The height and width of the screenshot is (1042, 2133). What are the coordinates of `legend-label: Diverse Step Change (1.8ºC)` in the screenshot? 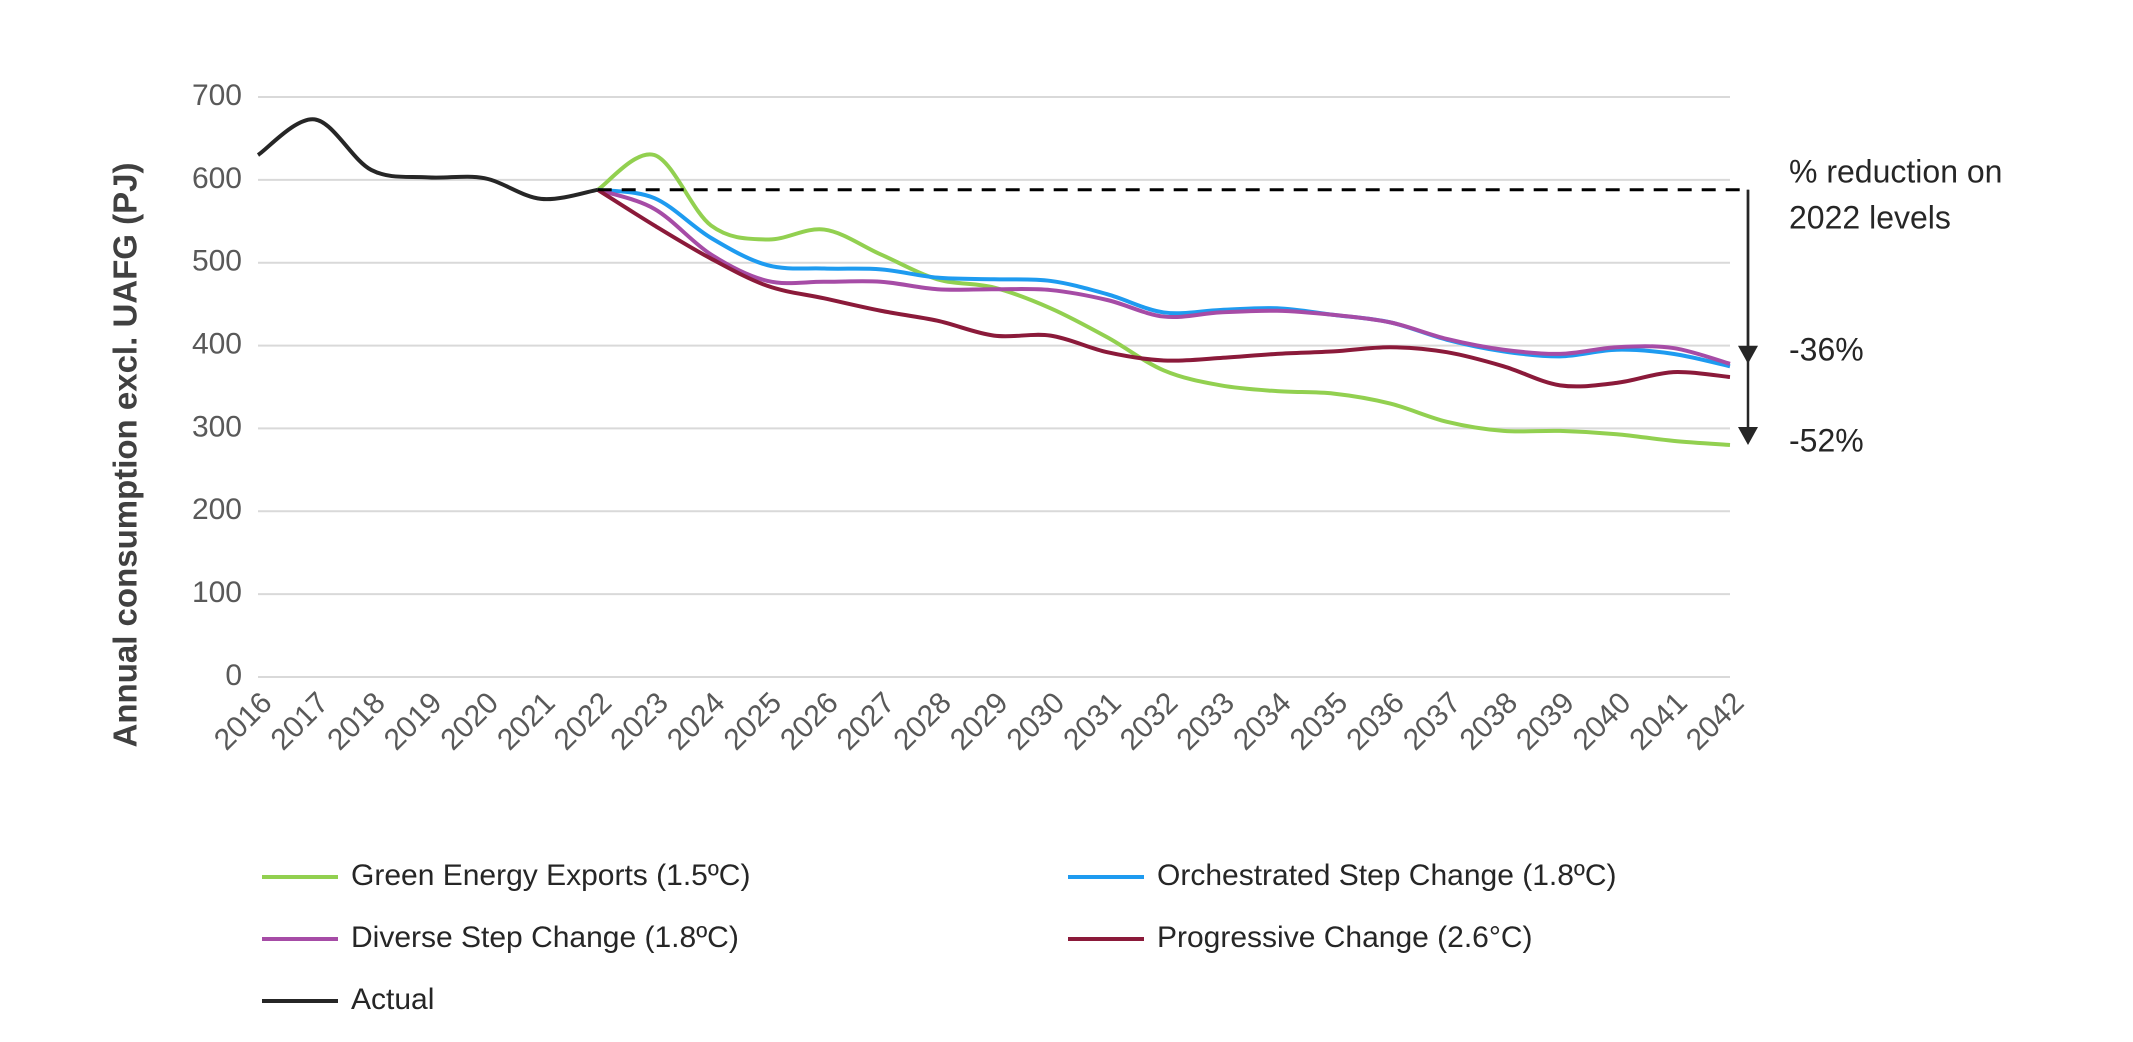 It's located at (545, 937).